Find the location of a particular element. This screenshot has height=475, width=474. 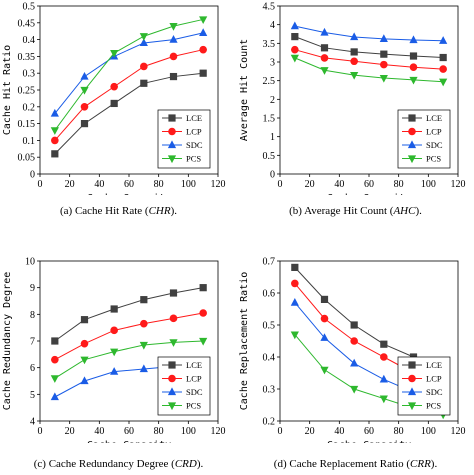

series-sdc is located at coordinates (369, 32).